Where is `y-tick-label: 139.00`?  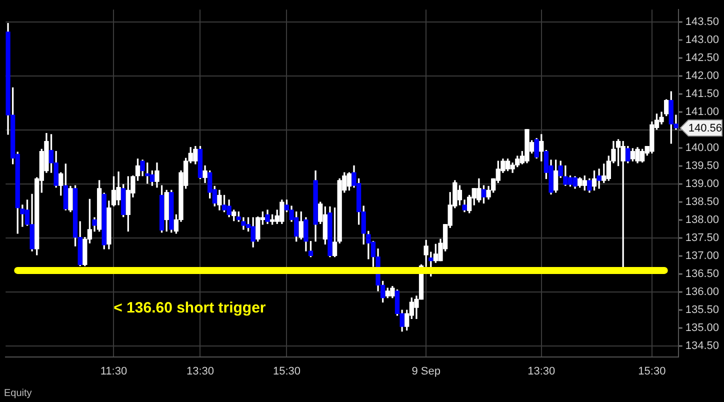
y-tick-label: 139.00 is located at coordinates (702, 184).